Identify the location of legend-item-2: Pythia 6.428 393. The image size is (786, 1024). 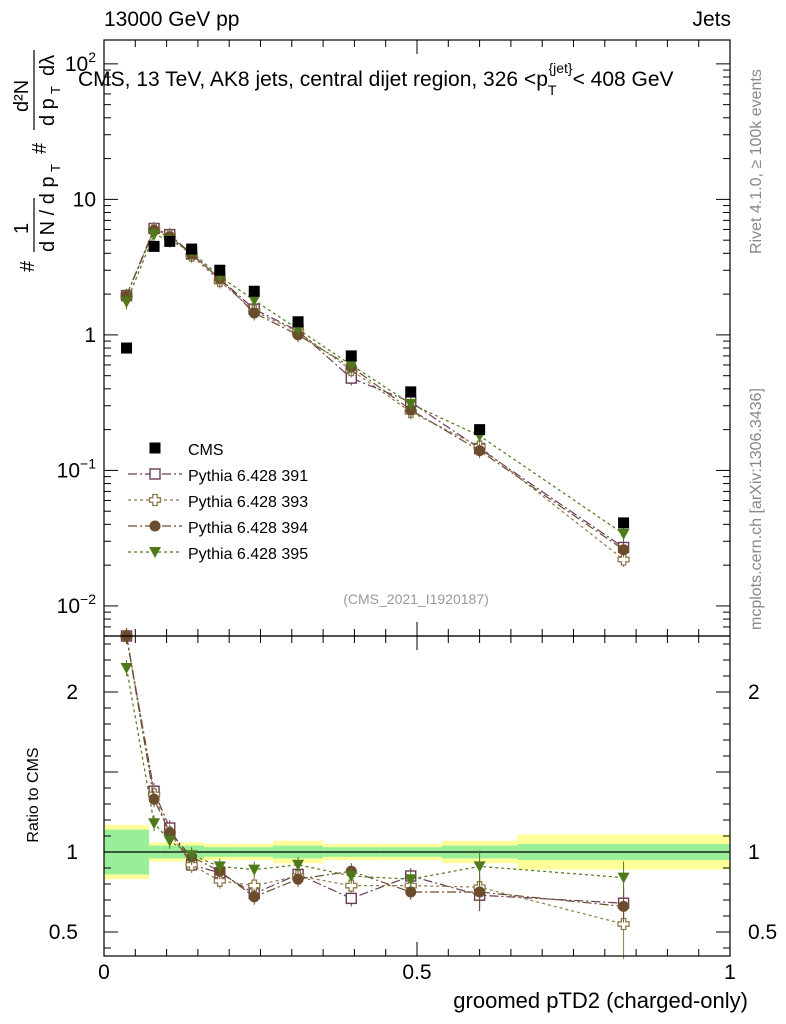
(218, 502).